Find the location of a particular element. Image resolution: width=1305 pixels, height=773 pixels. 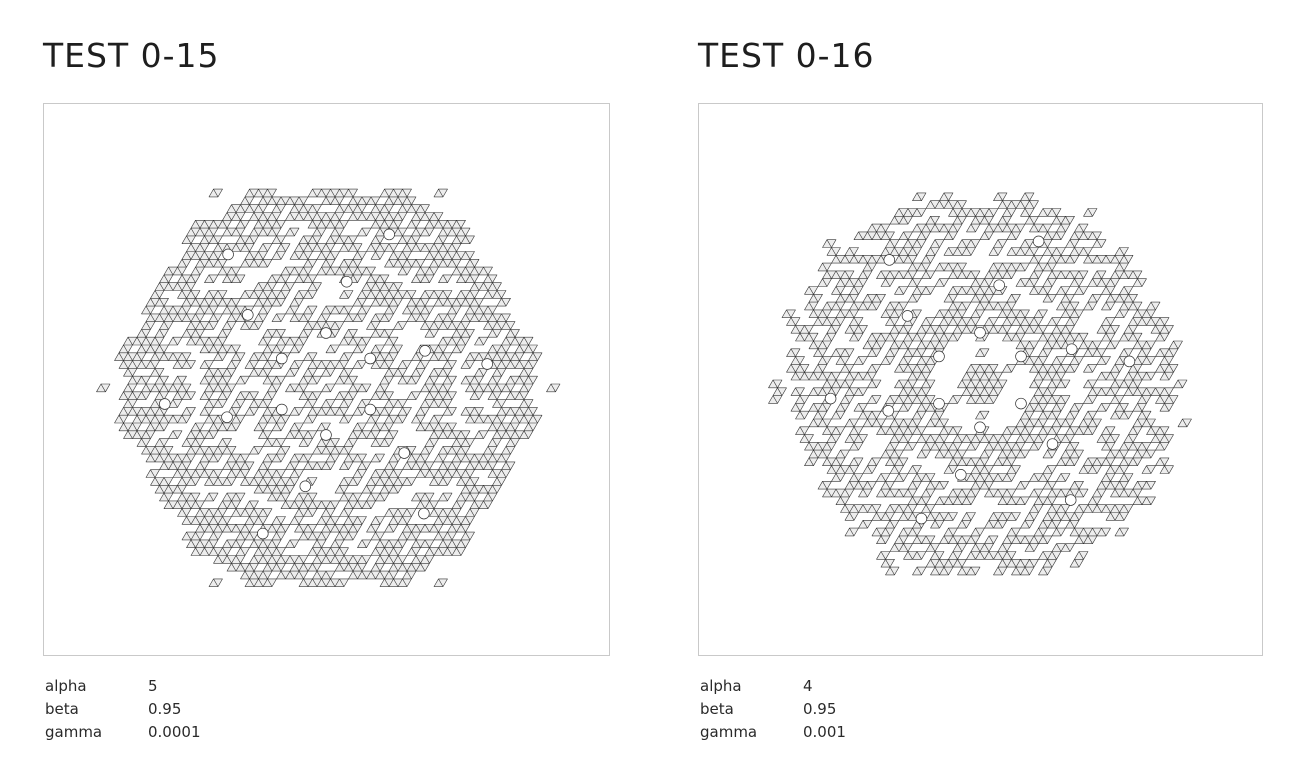

param-value: 5 is located at coordinates (153, 686).